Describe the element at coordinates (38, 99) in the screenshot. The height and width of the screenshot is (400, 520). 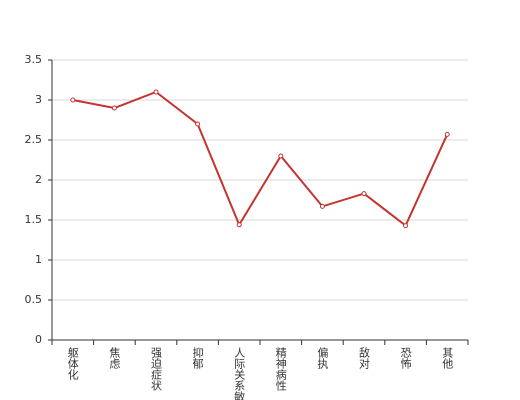
I see `y-tick-label: 3` at that location.